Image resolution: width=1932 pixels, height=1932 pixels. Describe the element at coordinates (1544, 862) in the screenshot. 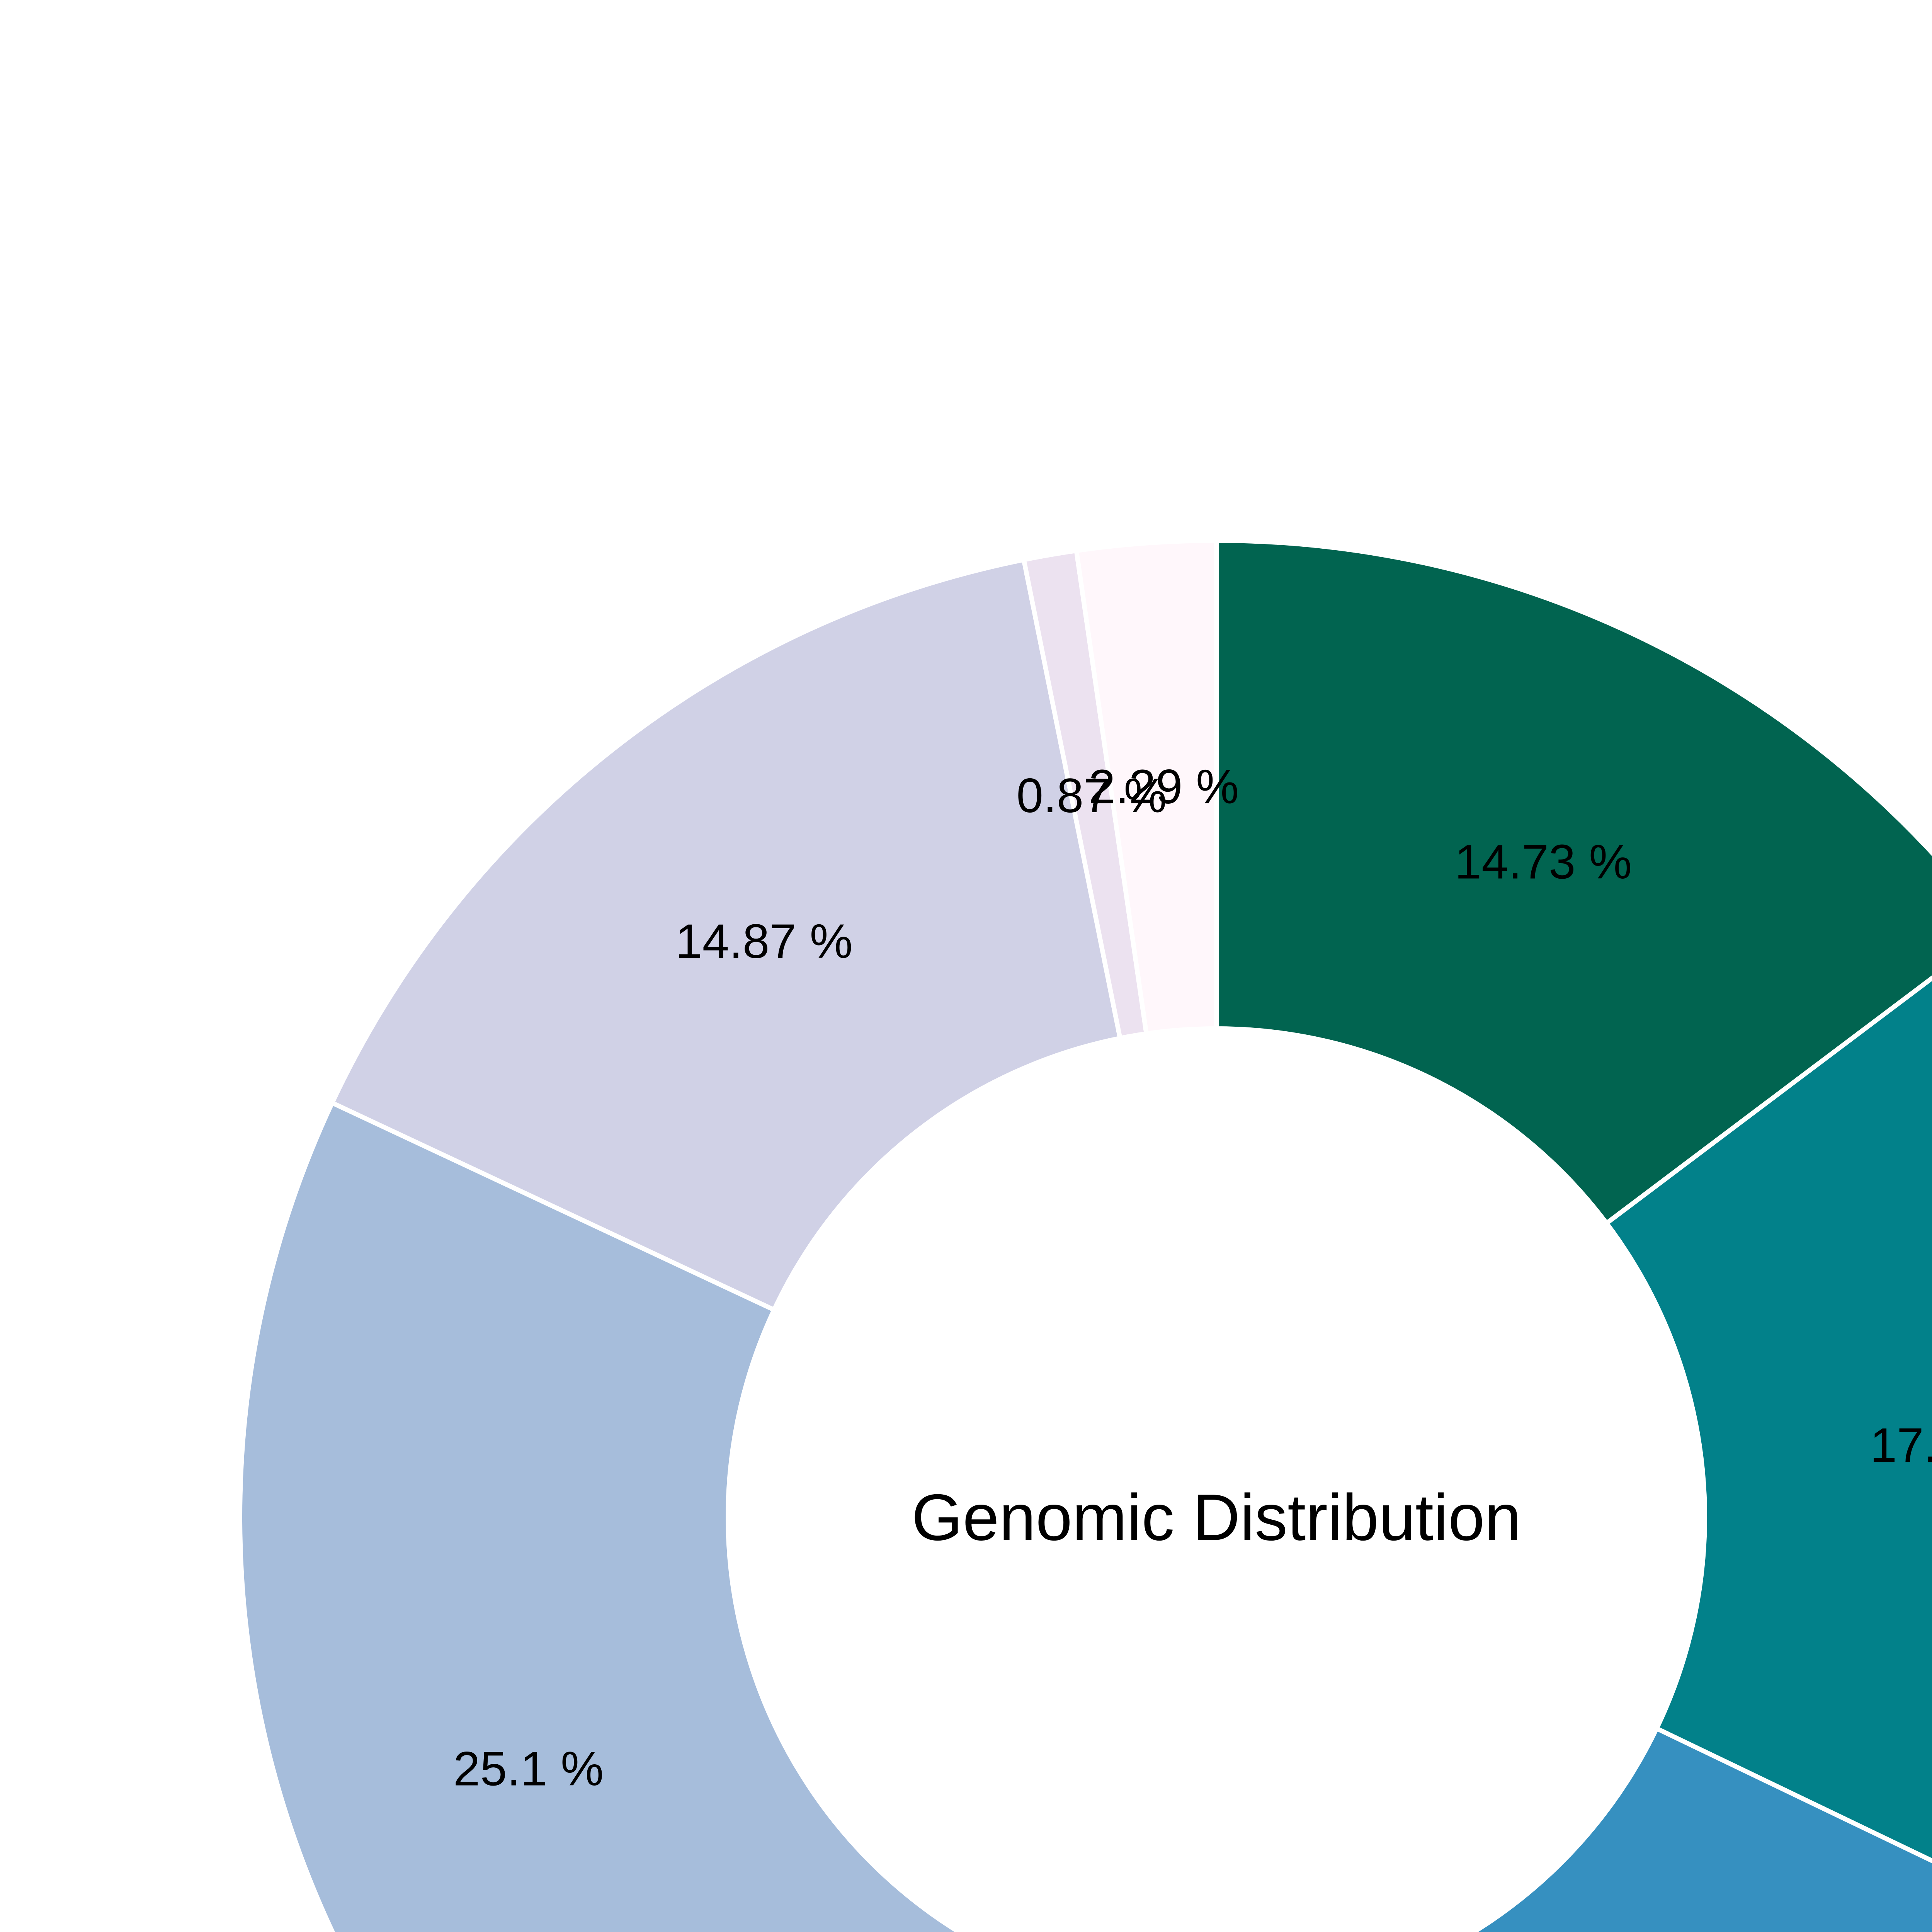

I see `percent-label-Promoter: 14.73 %` at that location.